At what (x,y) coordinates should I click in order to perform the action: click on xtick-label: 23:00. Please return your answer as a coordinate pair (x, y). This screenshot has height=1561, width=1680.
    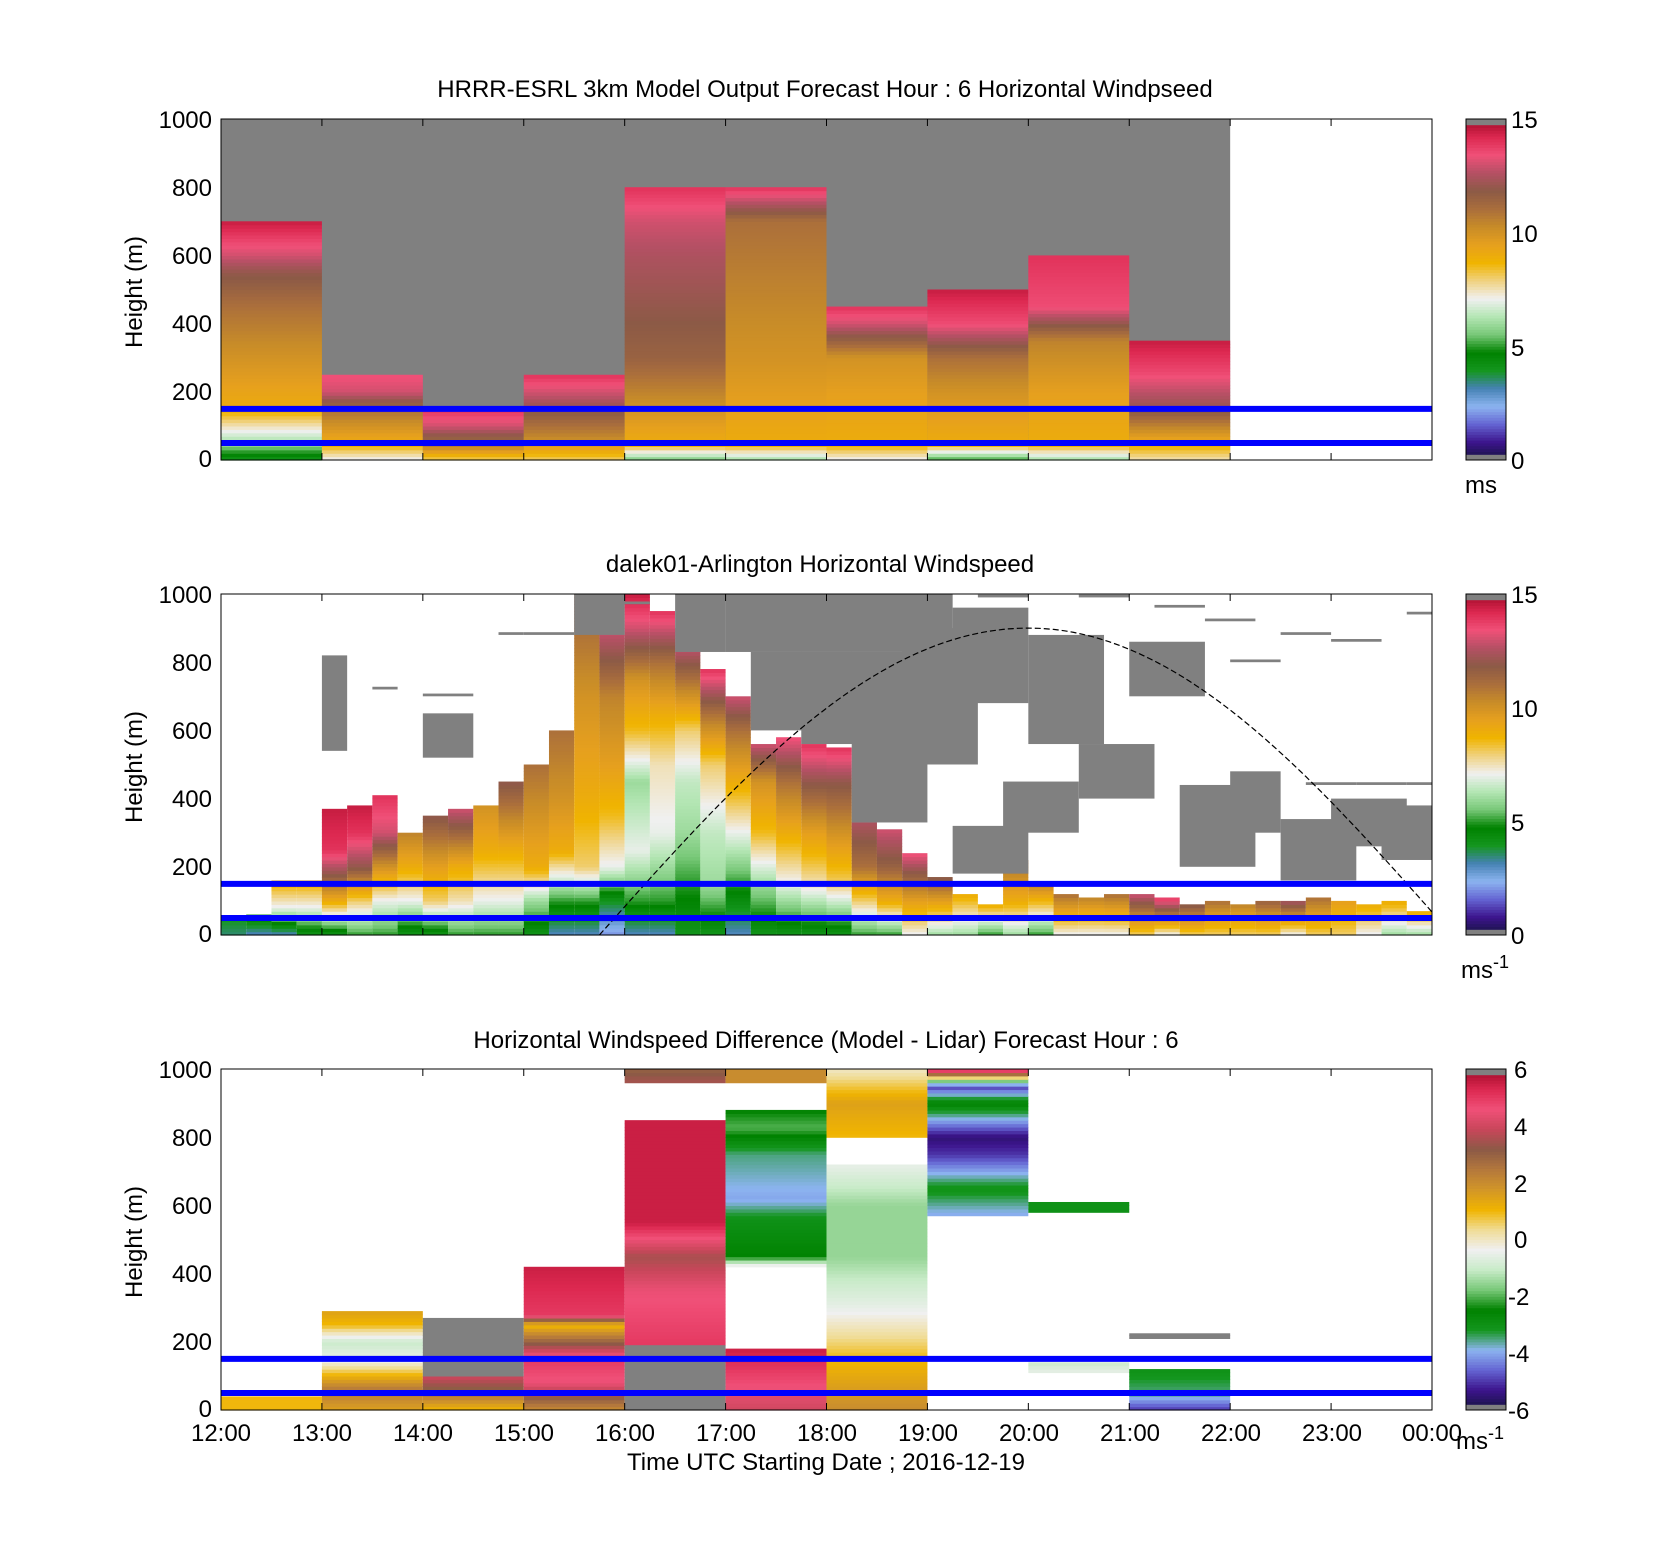
    Looking at the image, I should click on (1332, 1433).